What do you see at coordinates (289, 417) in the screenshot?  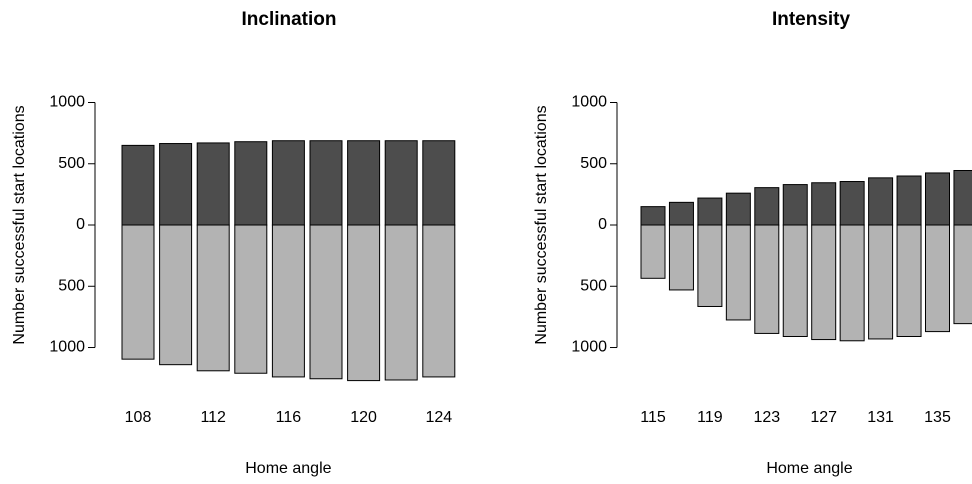 I see `x-tick-label: 116` at bounding box center [289, 417].